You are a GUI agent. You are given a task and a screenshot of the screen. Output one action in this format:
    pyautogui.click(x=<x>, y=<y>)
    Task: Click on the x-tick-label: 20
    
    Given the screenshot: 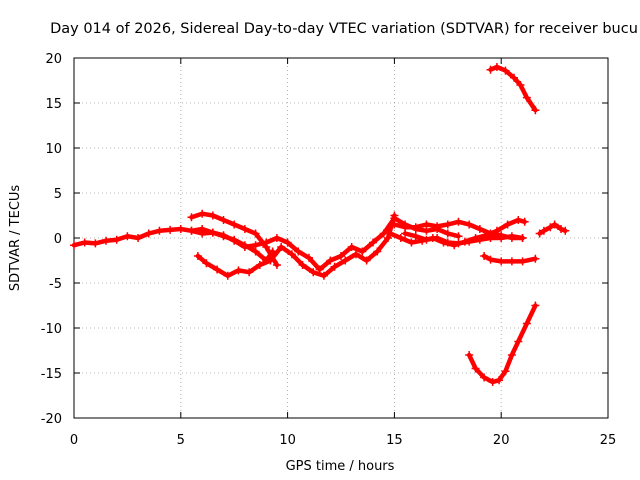 What is the action you would take?
    pyautogui.click(x=501, y=440)
    